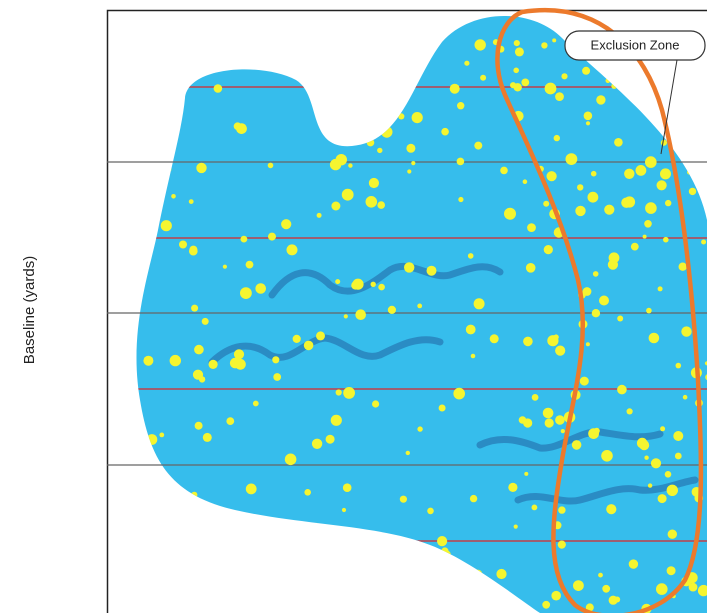 Image resolution: width=707 pixels, height=613 pixels. What do you see at coordinates (29, 310) in the screenshot?
I see `axis-label: Baseline (yards)` at bounding box center [29, 310].